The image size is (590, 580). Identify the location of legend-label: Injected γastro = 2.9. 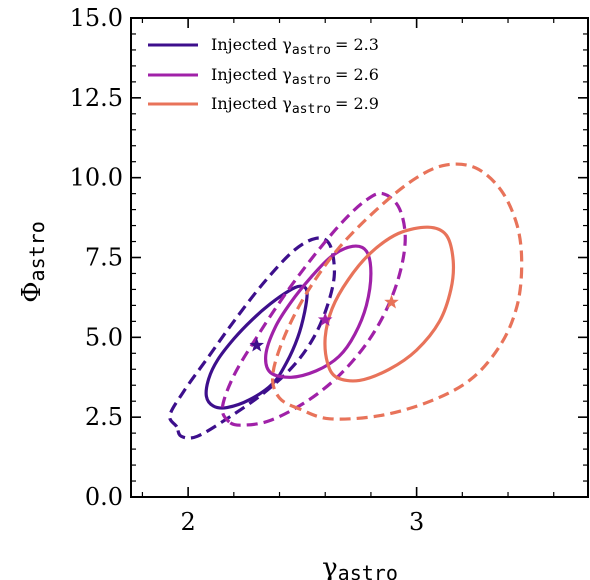
(295, 105).